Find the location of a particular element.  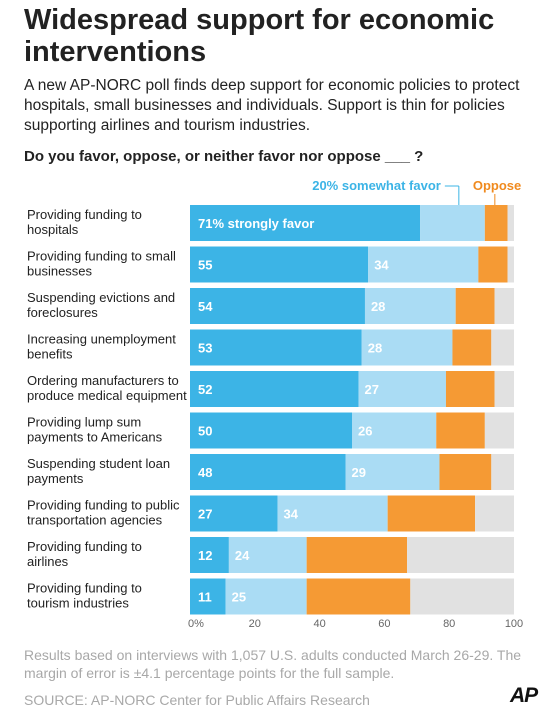

value-label-somewhat-favor: 24 is located at coordinates (242, 555).